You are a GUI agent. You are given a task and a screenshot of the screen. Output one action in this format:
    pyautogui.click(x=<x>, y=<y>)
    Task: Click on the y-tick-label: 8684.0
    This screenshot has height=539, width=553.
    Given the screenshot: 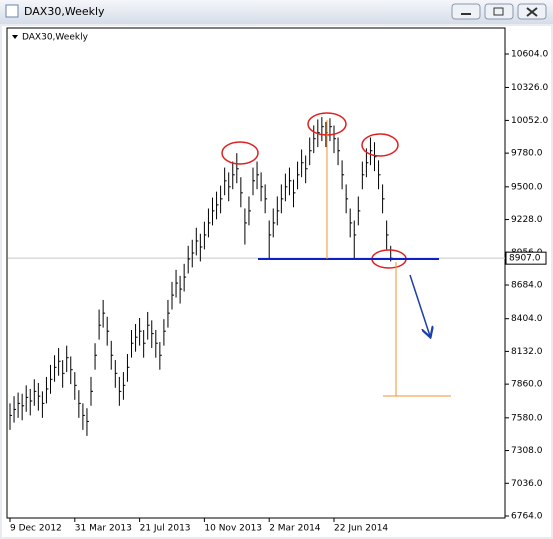 What is the action you would take?
    pyautogui.click(x=527, y=286)
    